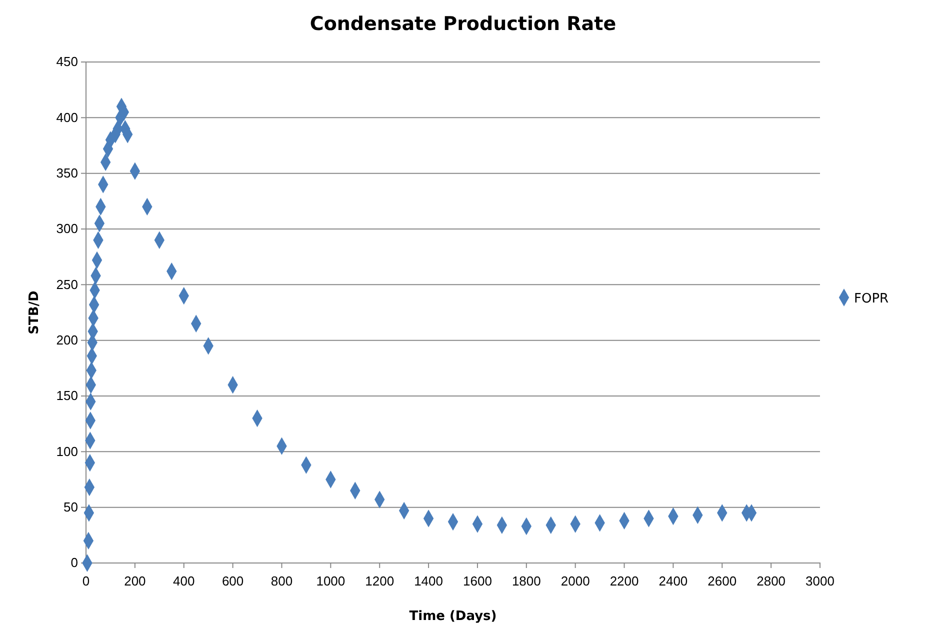  Describe the element at coordinates (820, 580) in the screenshot. I see `x-tick-label: 3000` at that location.